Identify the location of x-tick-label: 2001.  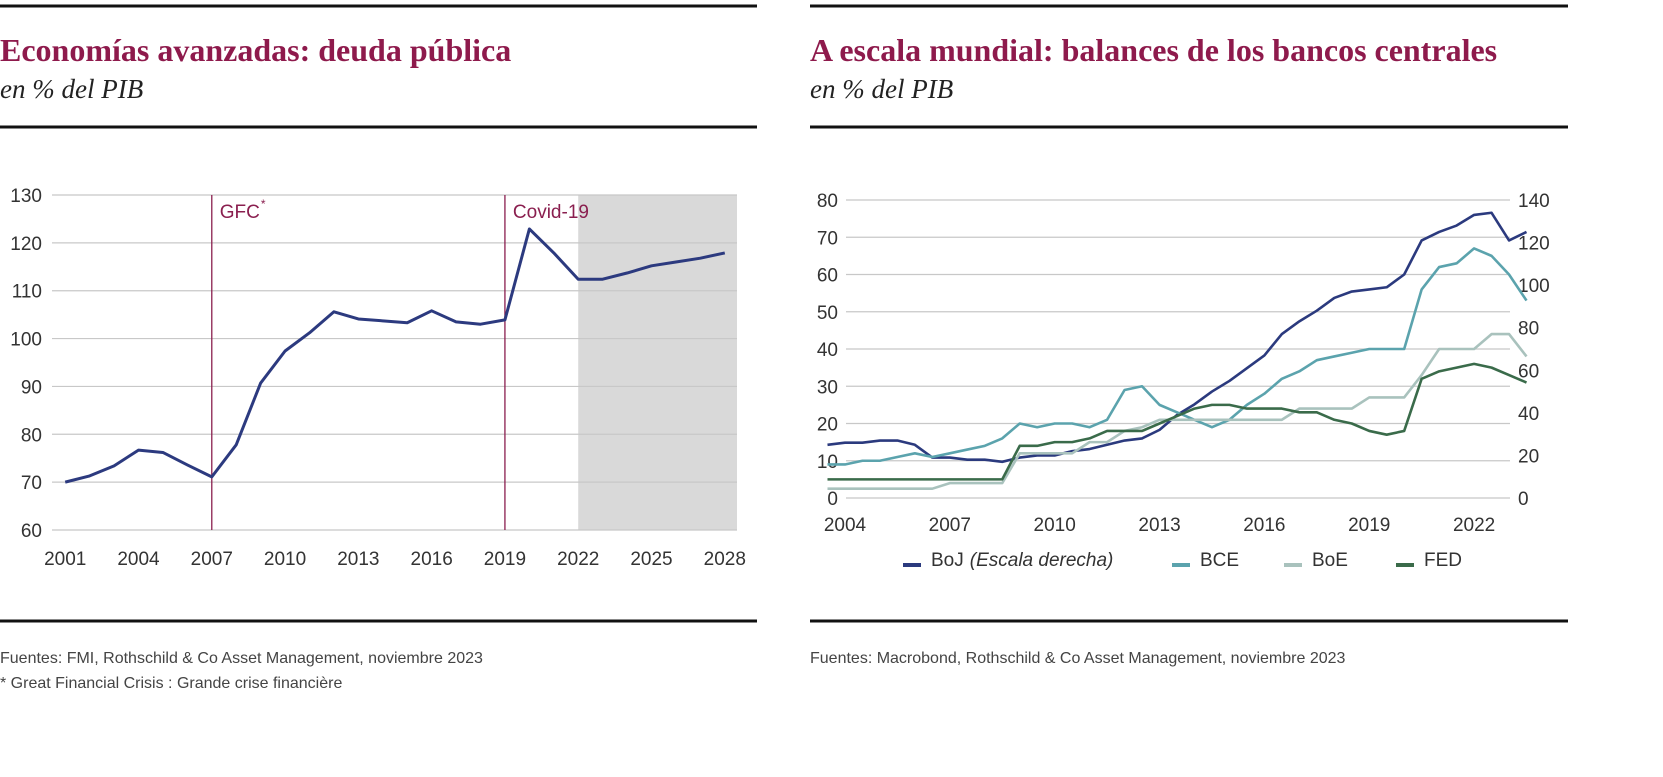
(65, 559).